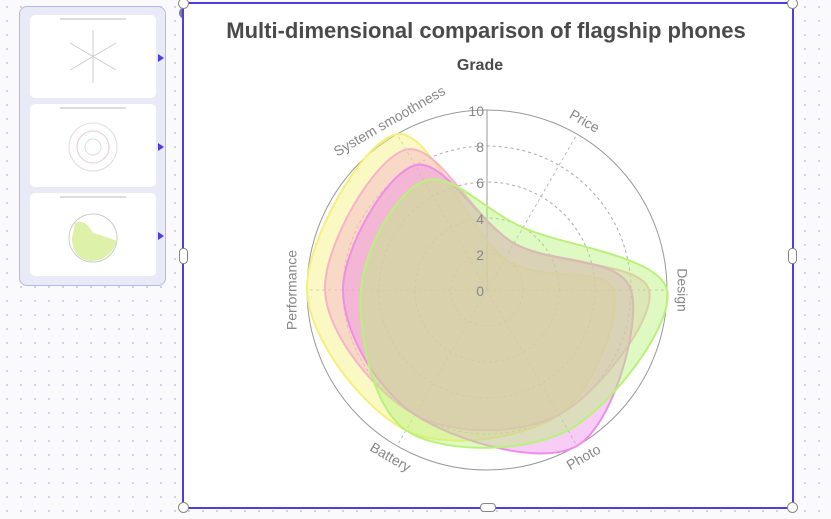 The height and width of the screenshot is (519, 831). What do you see at coordinates (480, 183) in the screenshot?
I see `radial-tick-label: 6` at bounding box center [480, 183].